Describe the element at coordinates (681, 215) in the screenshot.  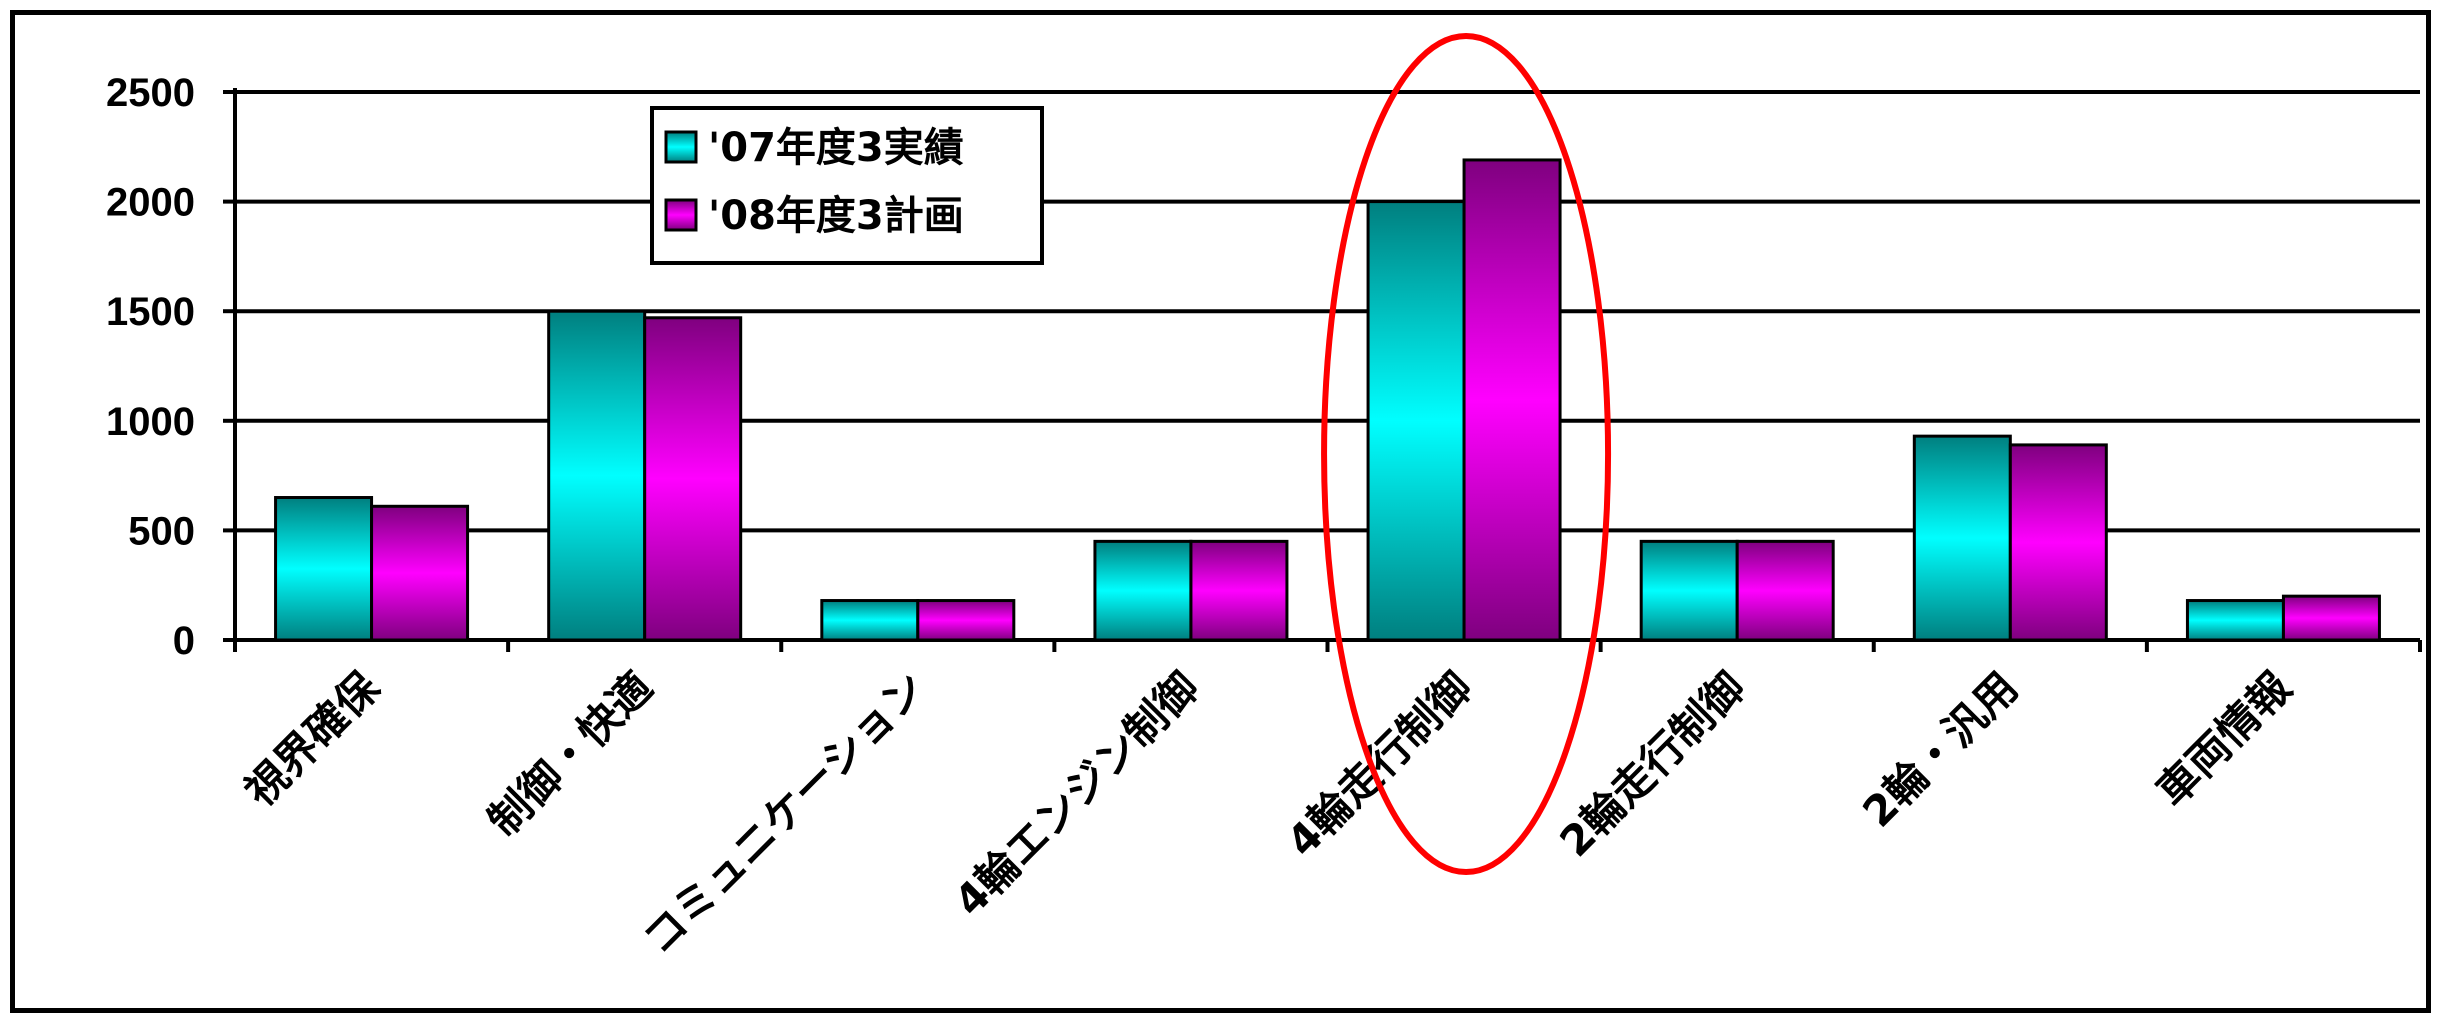
I see `legend-swatch-series2` at that location.